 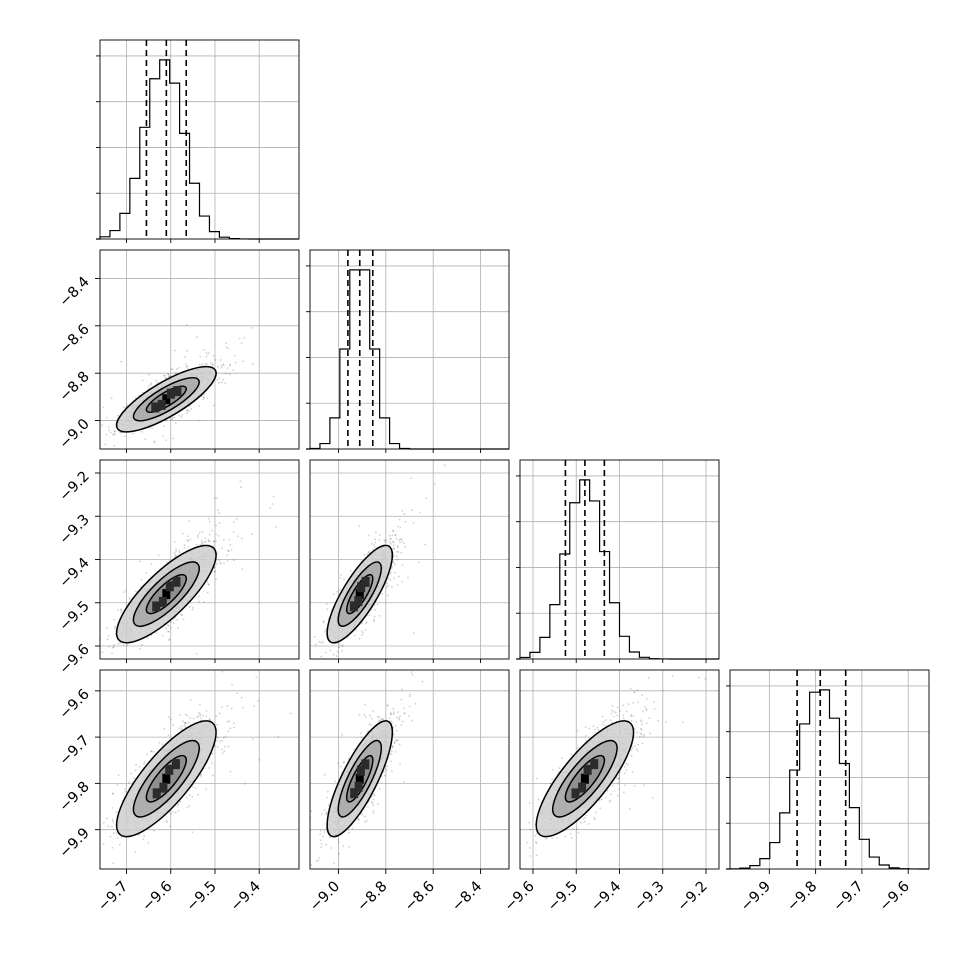 What do you see at coordinates (169, 586) in the screenshot?
I see `density-peak-cell` at bounding box center [169, 586].